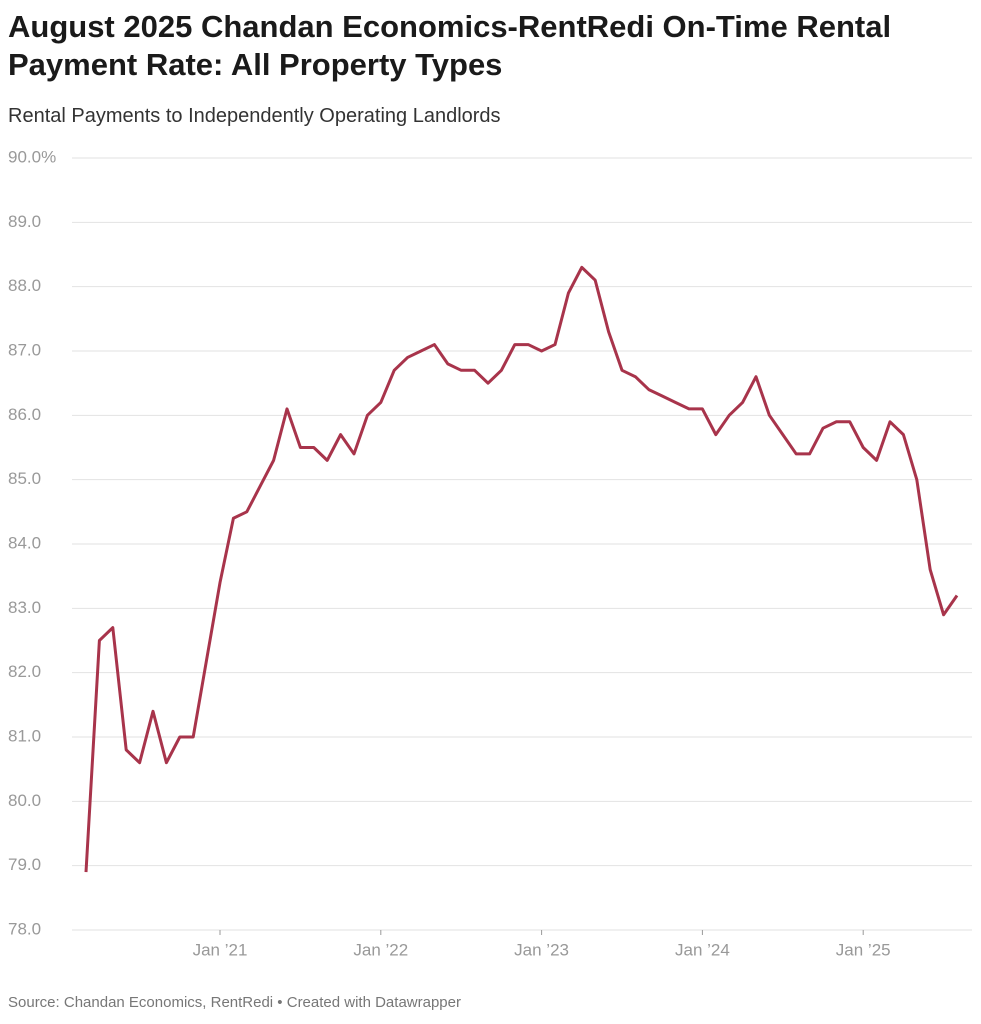  I want to click on x-tick-label: Jan ’24, so click(702, 949).